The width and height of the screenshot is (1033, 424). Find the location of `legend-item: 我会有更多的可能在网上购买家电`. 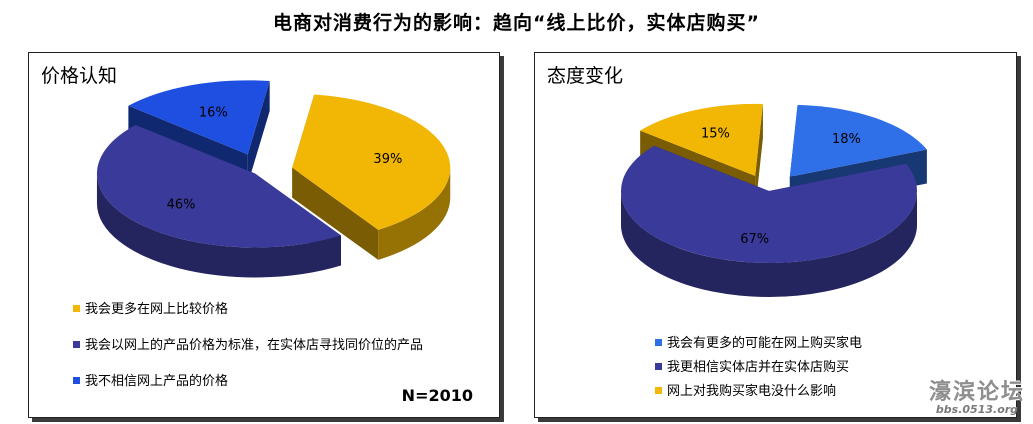

legend-item: 我会有更多的可能在网上购买家电 is located at coordinates (758, 344).